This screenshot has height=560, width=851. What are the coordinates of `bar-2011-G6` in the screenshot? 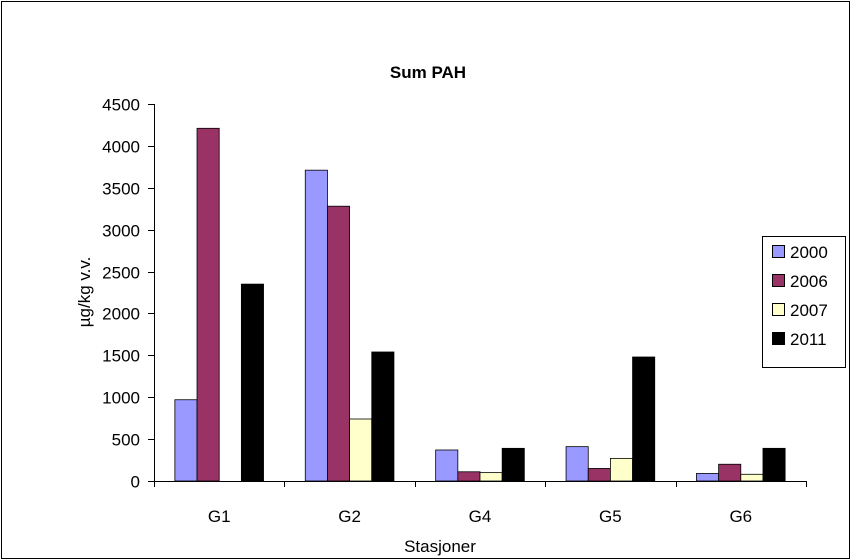 It's located at (774, 464).